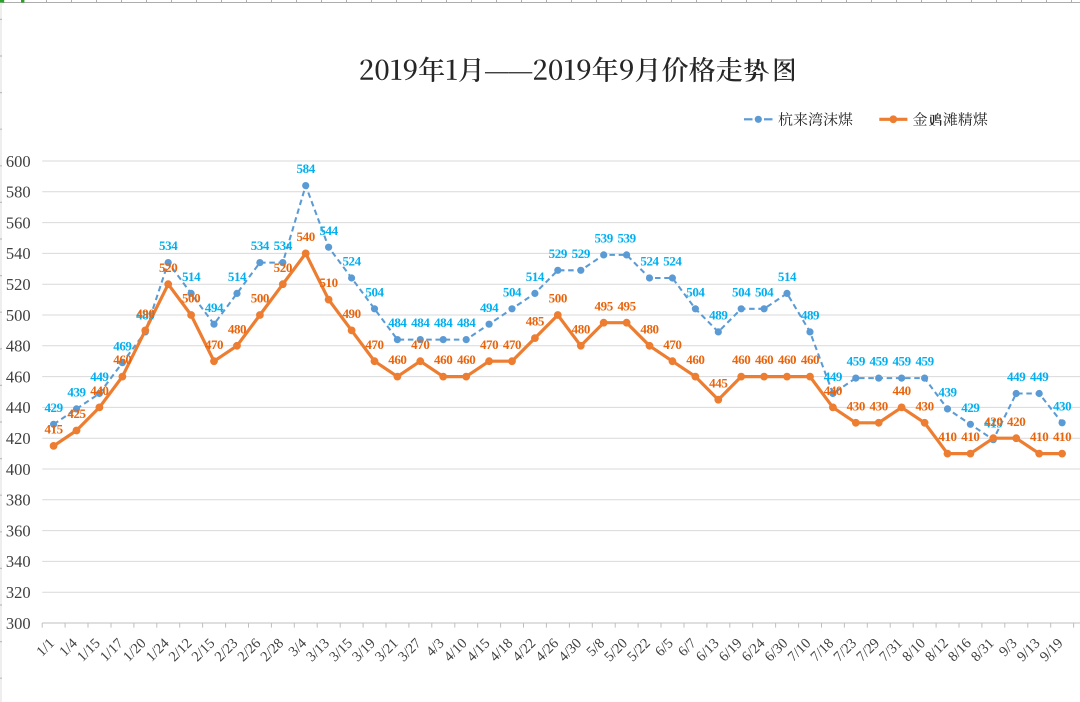 The width and height of the screenshot is (1080, 702). Describe the element at coordinates (18, 623) in the screenshot. I see `svg-text: 300` at that location.